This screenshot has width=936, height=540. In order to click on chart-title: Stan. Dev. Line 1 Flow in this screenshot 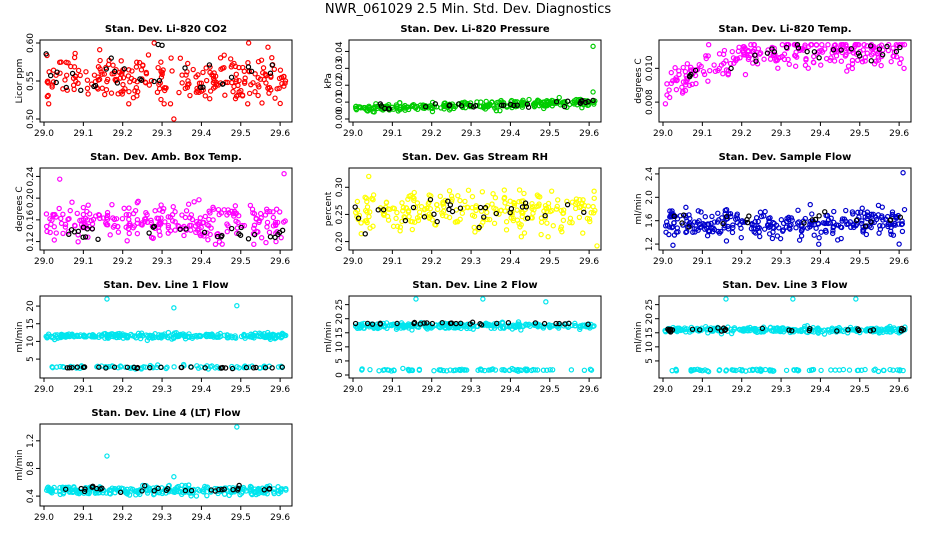, I will do `click(165, 285)`.